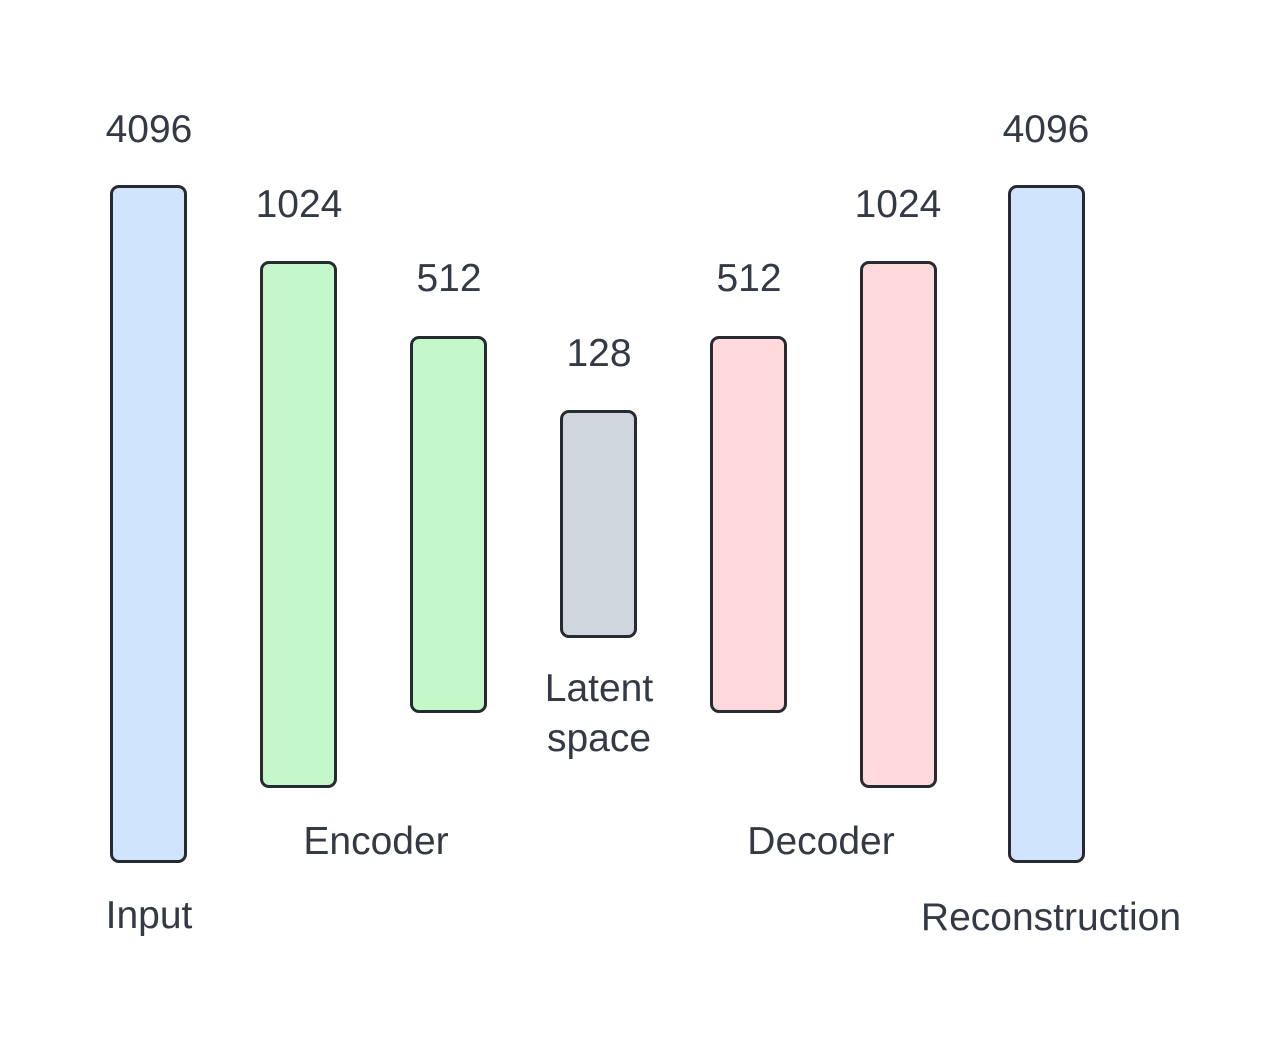 The image size is (1277, 1056). What do you see at coordinates (149, 129) in the screenshot?
I see `input-size-label: 4096` at bounding box center [149, 129].